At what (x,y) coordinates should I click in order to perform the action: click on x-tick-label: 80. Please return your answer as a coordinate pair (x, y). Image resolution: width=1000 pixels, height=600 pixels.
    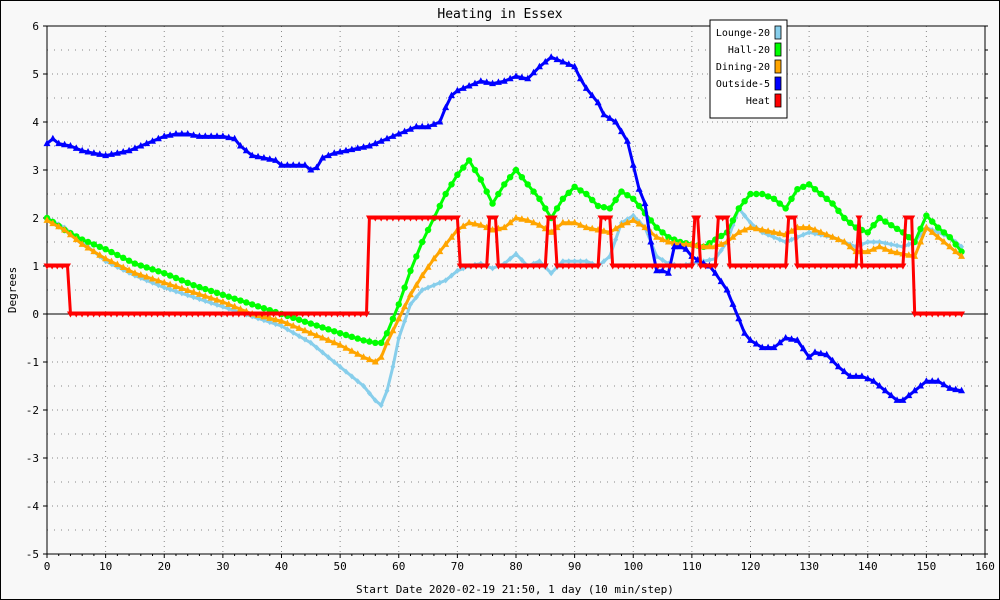
    Looking at the image, I should click on (515, 566).